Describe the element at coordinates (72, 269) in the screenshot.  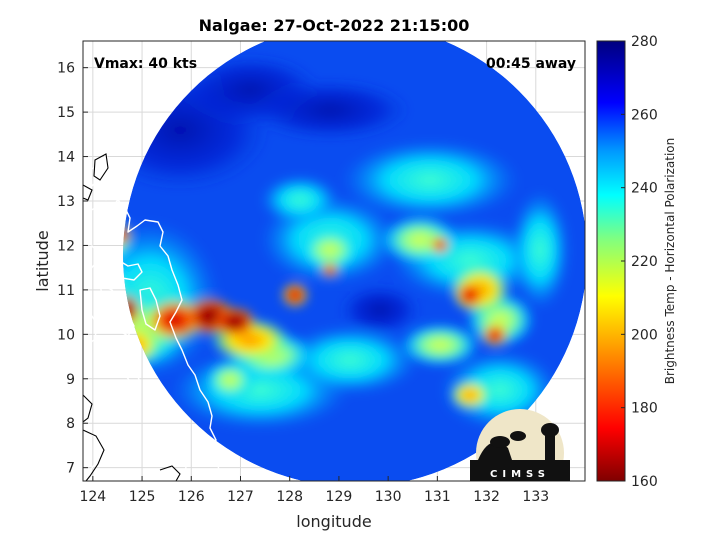
I see `y-axis: 7 8 9 10 11 12 13 14 15 16` at that location.